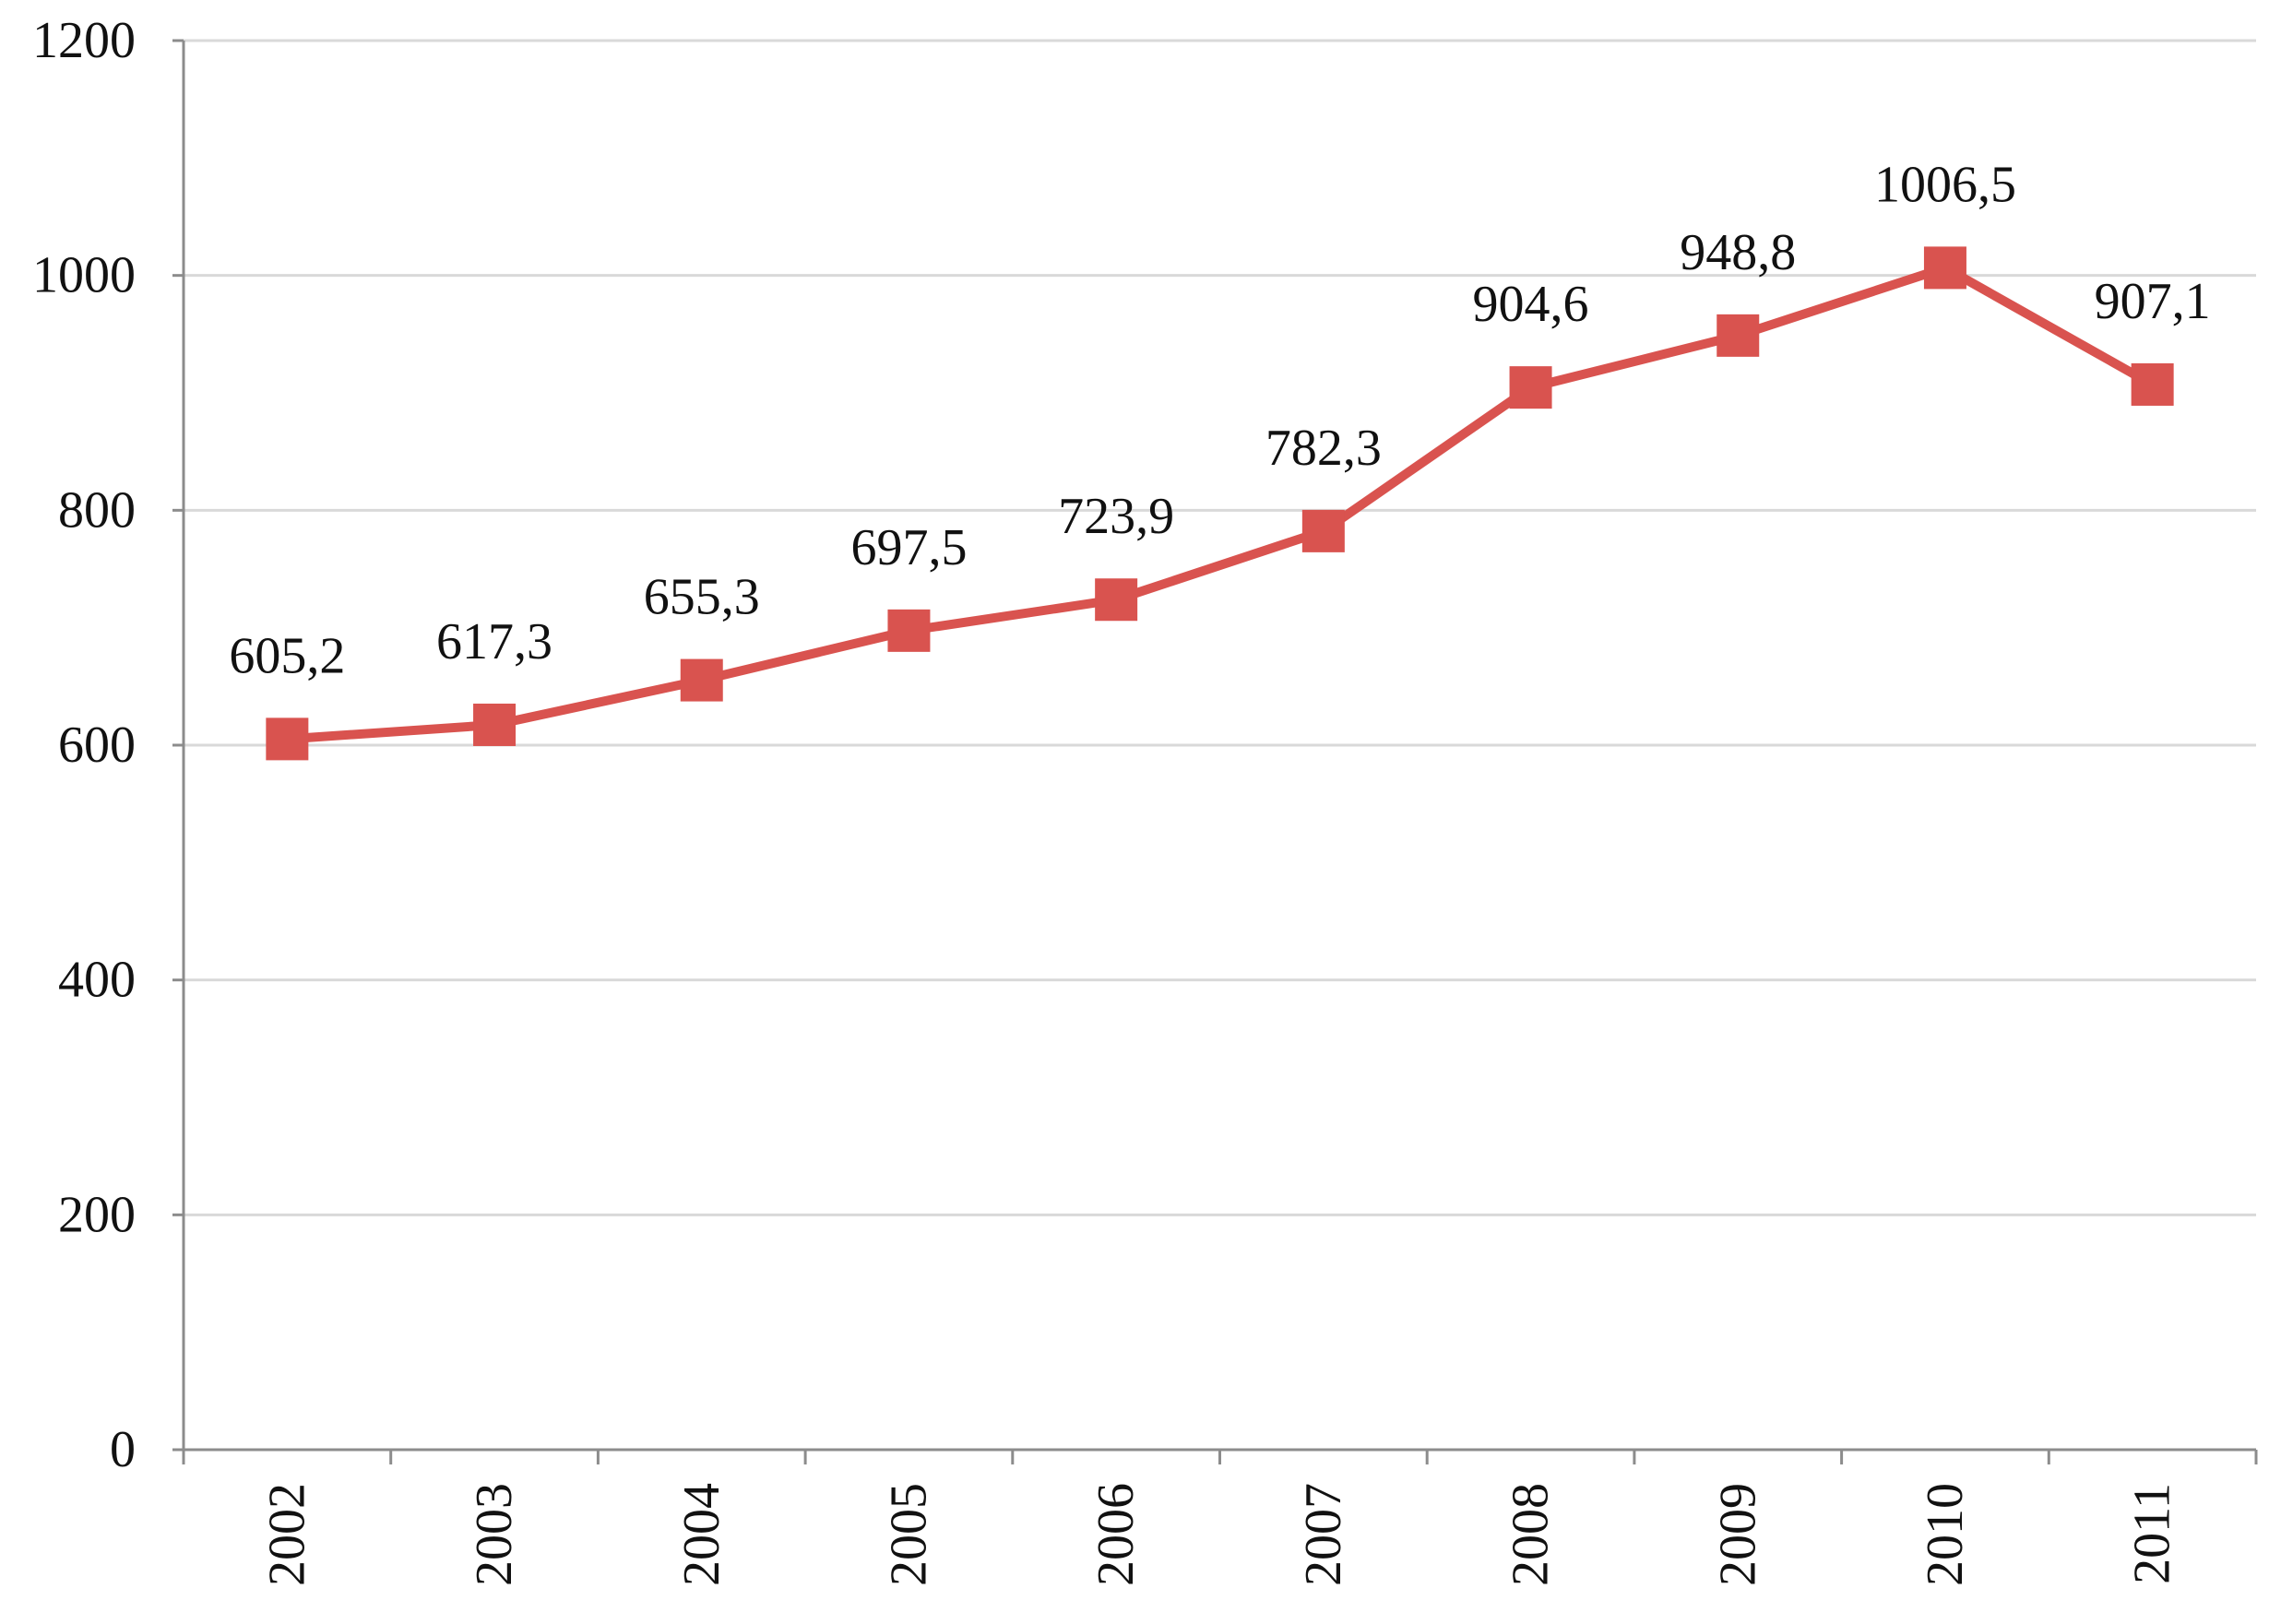 The width and height of the screenshot is (2269, 1624). Describe the element at coordinates (702, 597) in the screenshot. I see `data-label: 655,3` at that location.